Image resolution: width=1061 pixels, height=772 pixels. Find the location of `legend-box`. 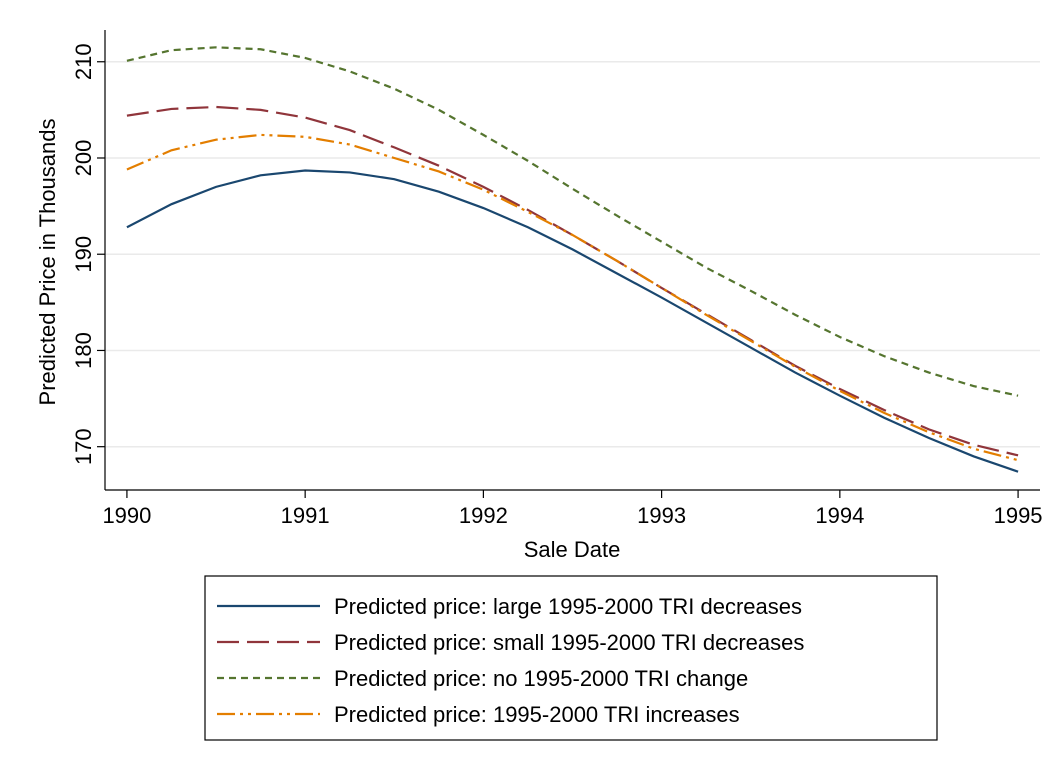

legend-box is located at coordinates (571, 658).